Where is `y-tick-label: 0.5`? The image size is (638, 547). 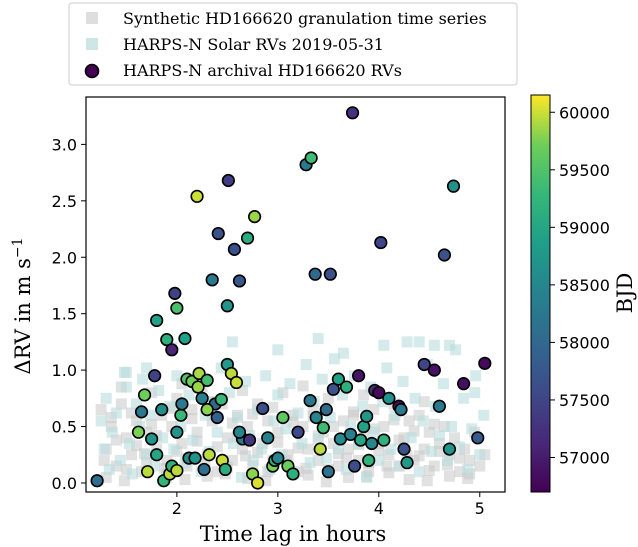
y-tick-label: 0.5 is located at coordinates (64, 427).